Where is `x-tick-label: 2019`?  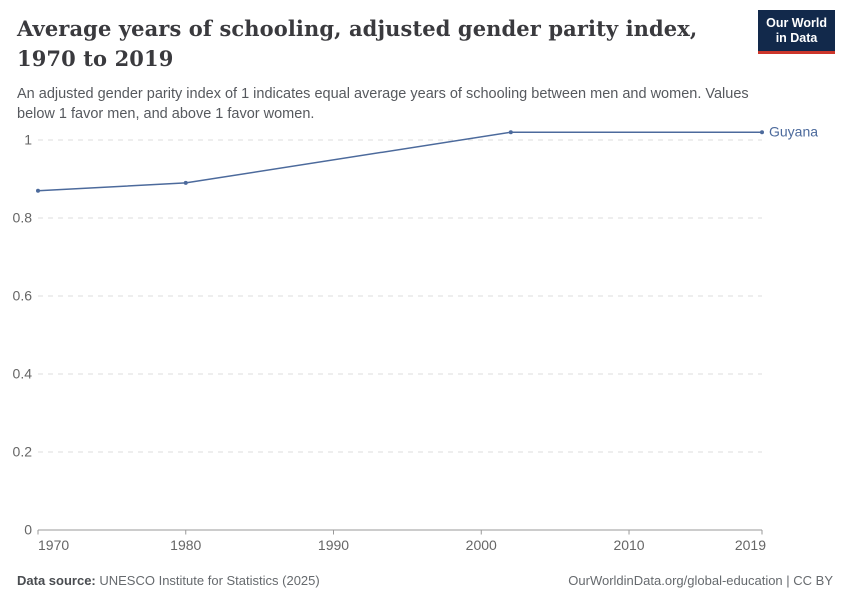
x-tick-label: 2019 is located at coordinates (750, 545).